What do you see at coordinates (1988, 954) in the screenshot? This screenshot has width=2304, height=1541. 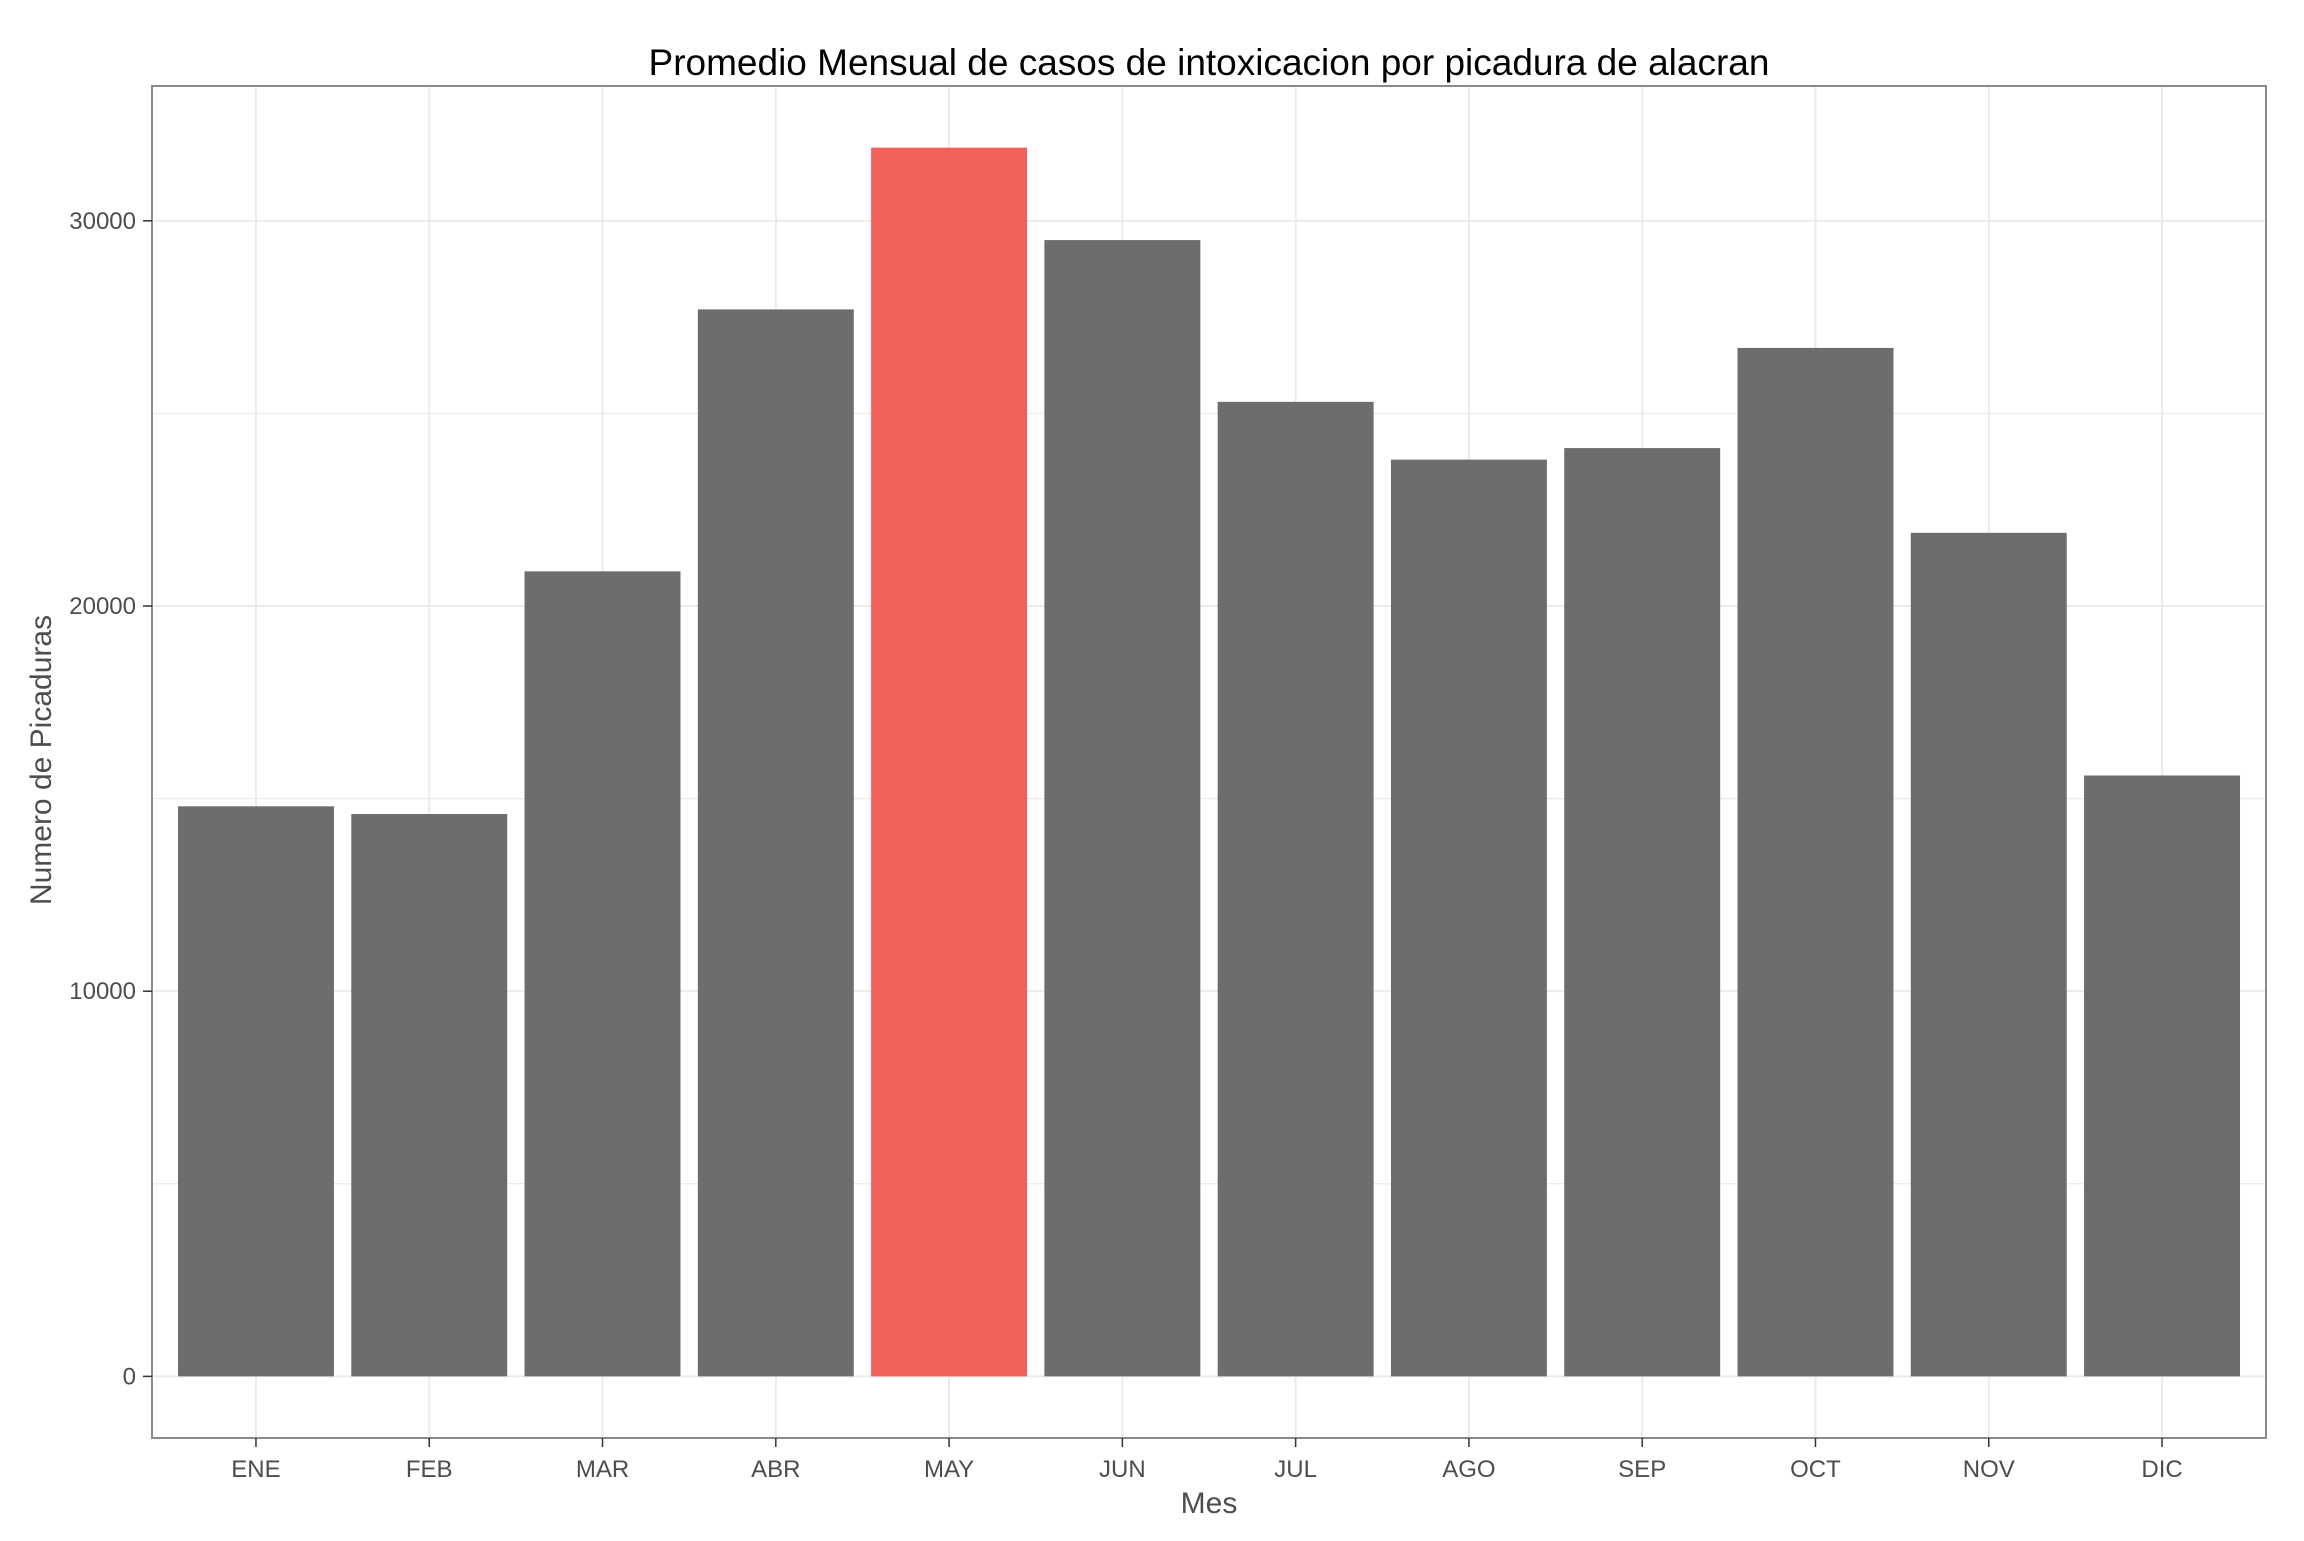 I see `bar-nov` at bounding box center [1988, 954].